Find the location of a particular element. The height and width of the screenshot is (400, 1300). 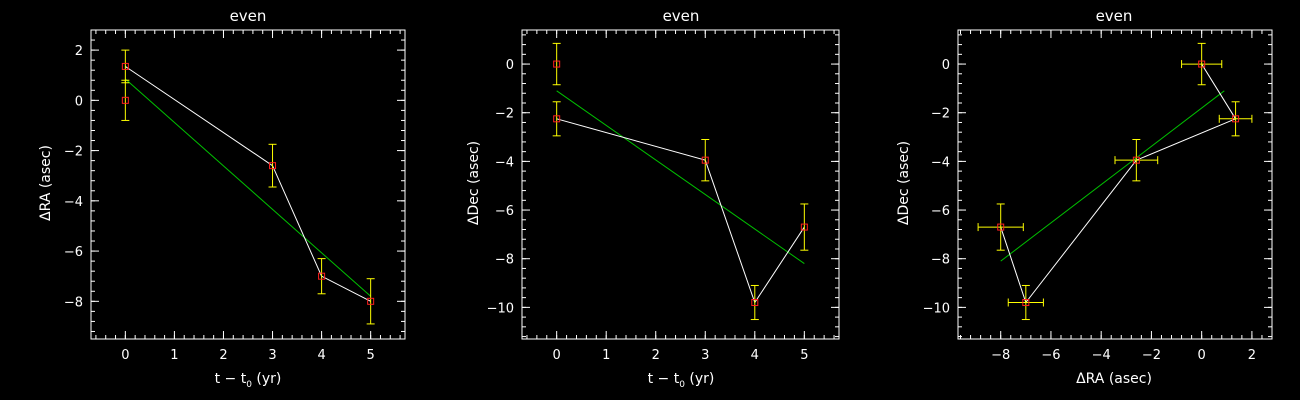

x-tick-label: −8 is located at coordinates (1000, 355).